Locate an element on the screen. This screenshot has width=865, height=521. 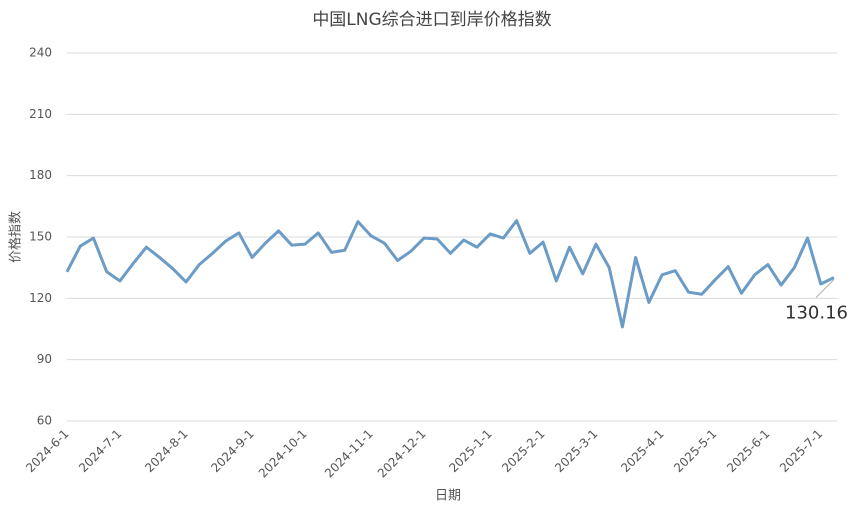
x-tick-label: 2024-6-1 is located at coordinates (47, 451).